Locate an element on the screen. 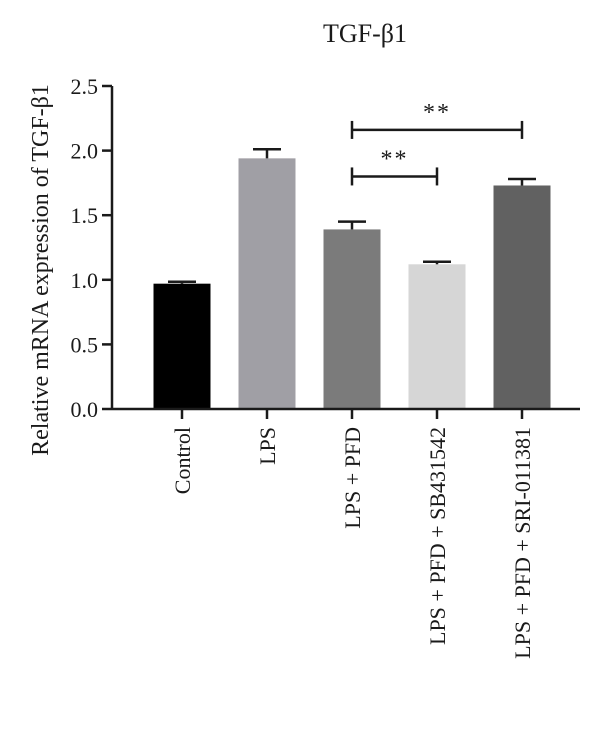 The width and height of the screenshot is (600, 746). y-tick-label: 2.5 is located at coordinates (85, 86).